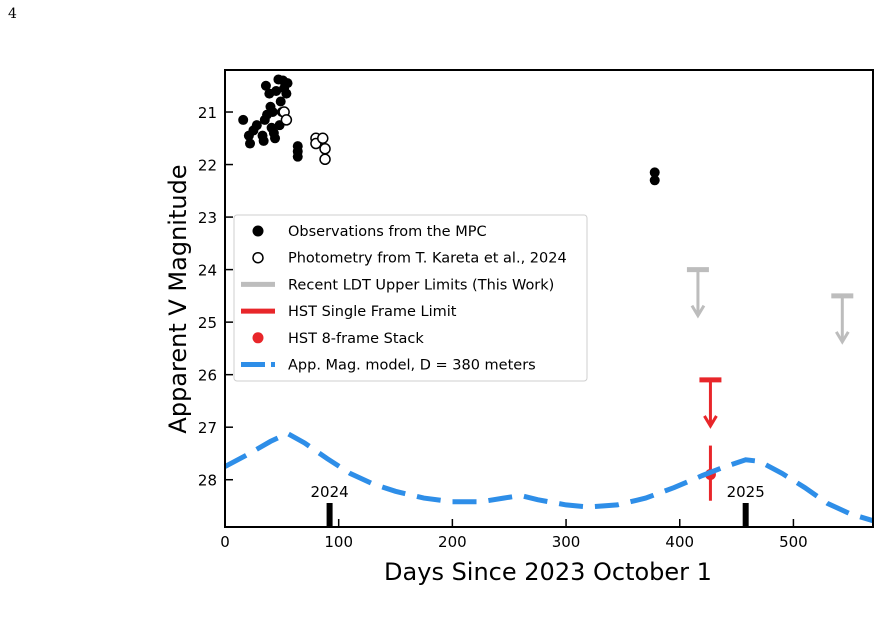  I want to click on x-axis-label: Days Since 2023 October 1, so click(548, 572).